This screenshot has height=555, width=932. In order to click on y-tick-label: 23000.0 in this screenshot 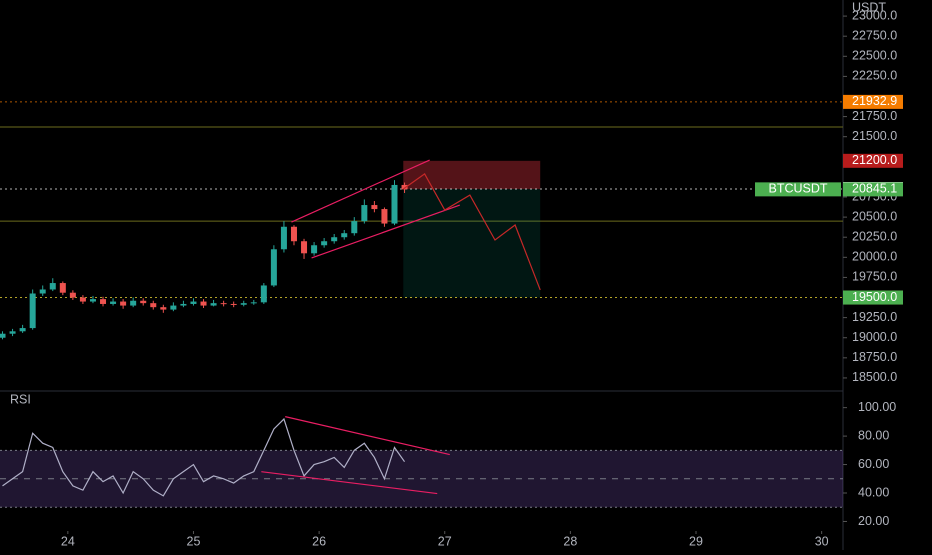, I will do `click(874, 15)`.